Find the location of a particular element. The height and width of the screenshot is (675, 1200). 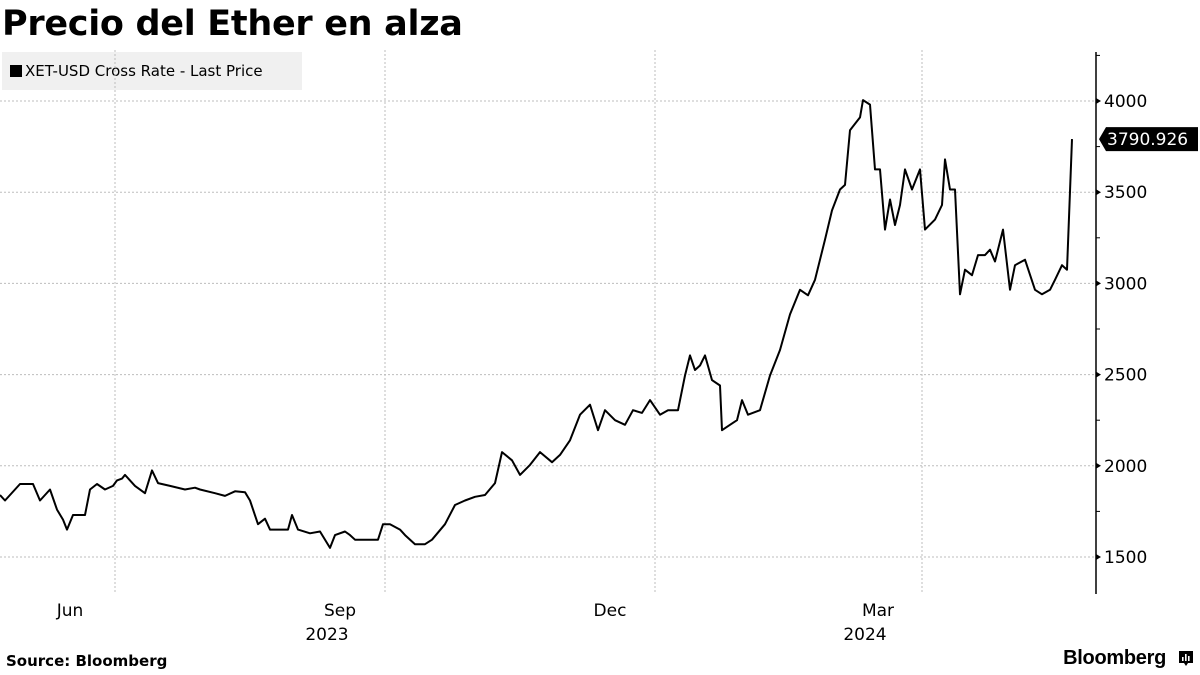

x-year-label: 2023 is located at coordinates (326, 635).